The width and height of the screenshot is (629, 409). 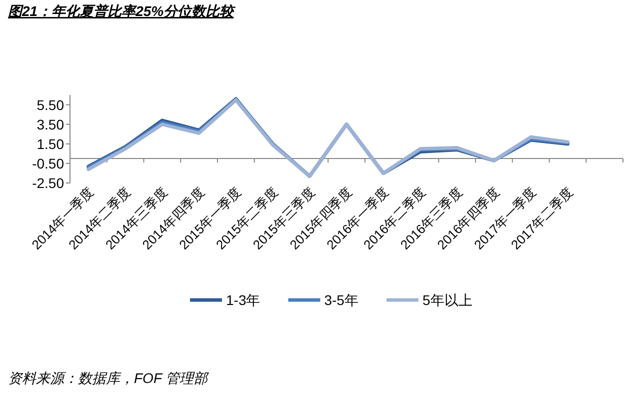 What do you see at coordinates (122, 11) in the screenshot?
I see `chart-title: 图21：年化夏普比率25%分位数比较` at bounding box center [122, 11].